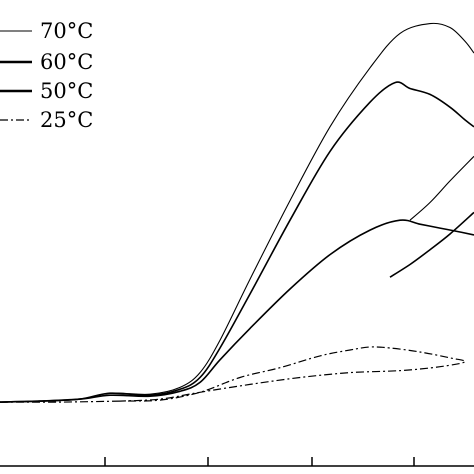  What do you see at coordinates (66, 91) in the screenshot?
I see `legend-label-50c: 50°C` at bounding box center [66, 91].